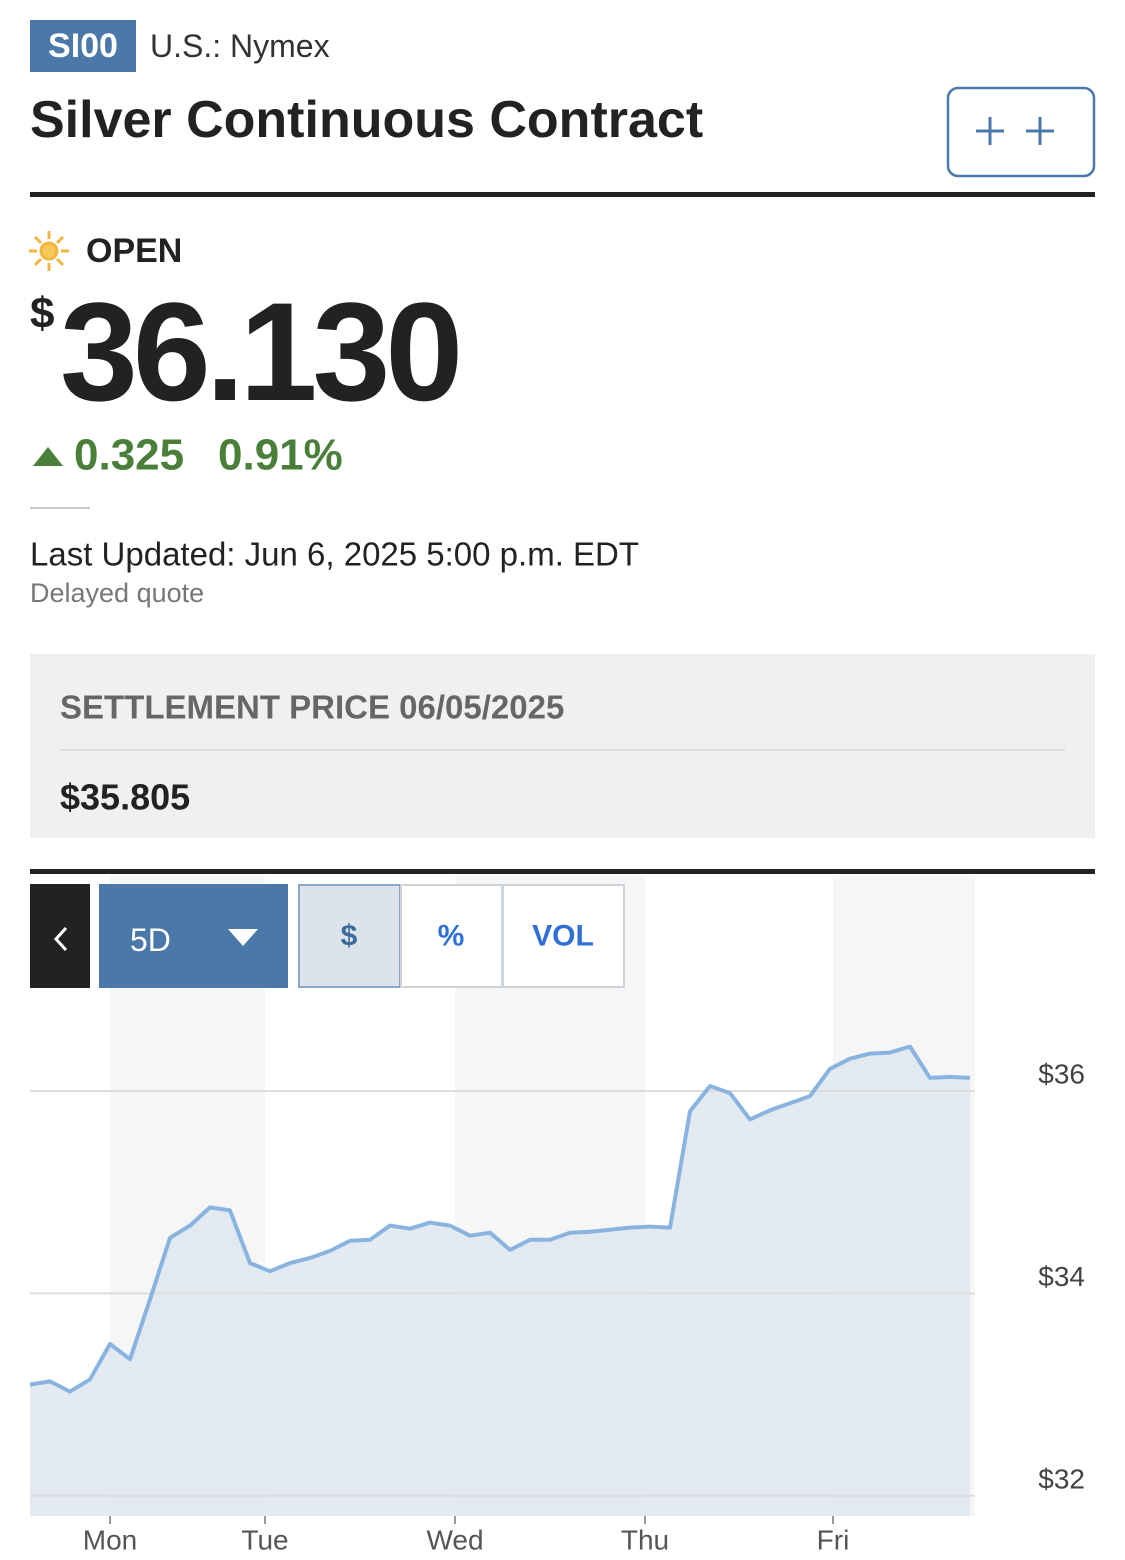  I want to click on symbol: SI00, so click(83, 46).